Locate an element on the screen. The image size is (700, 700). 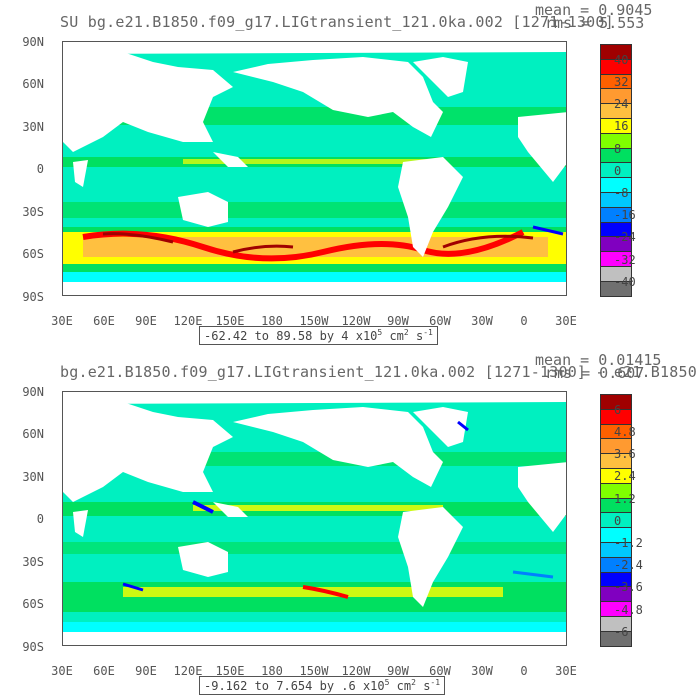
range-exponent: 5 is located at coordinates (380, 332).